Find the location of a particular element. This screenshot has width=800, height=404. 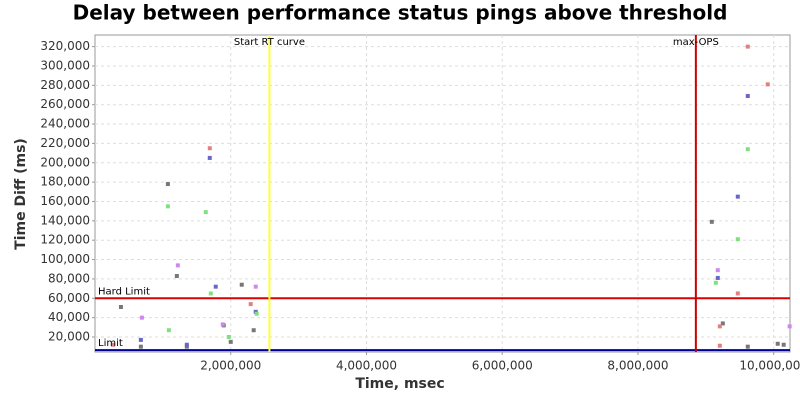

y-axis-label: Time Diff (ms) is located at coordinates (21, 194).